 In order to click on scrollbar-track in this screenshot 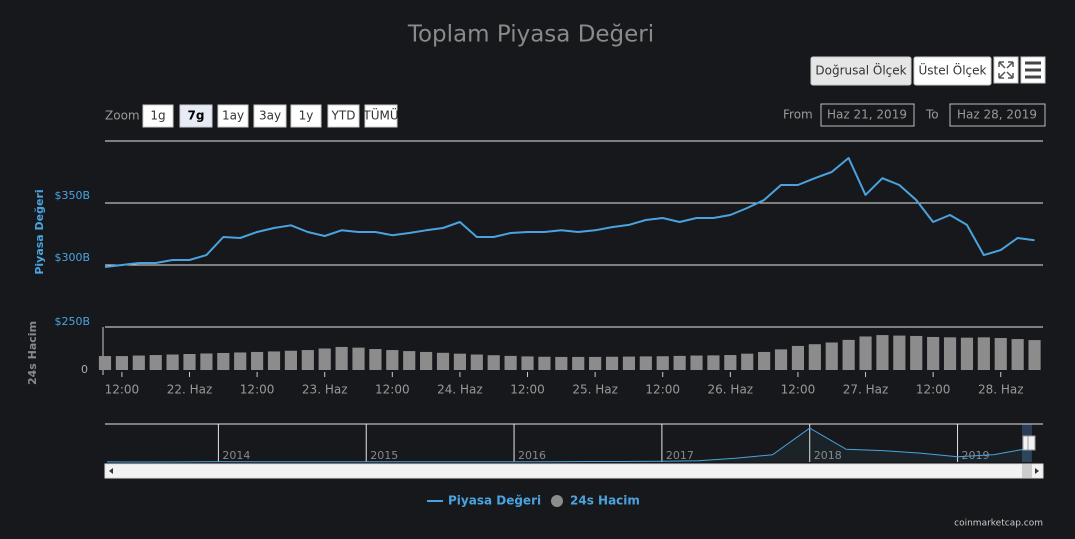, I will do `click(574, 471)`.